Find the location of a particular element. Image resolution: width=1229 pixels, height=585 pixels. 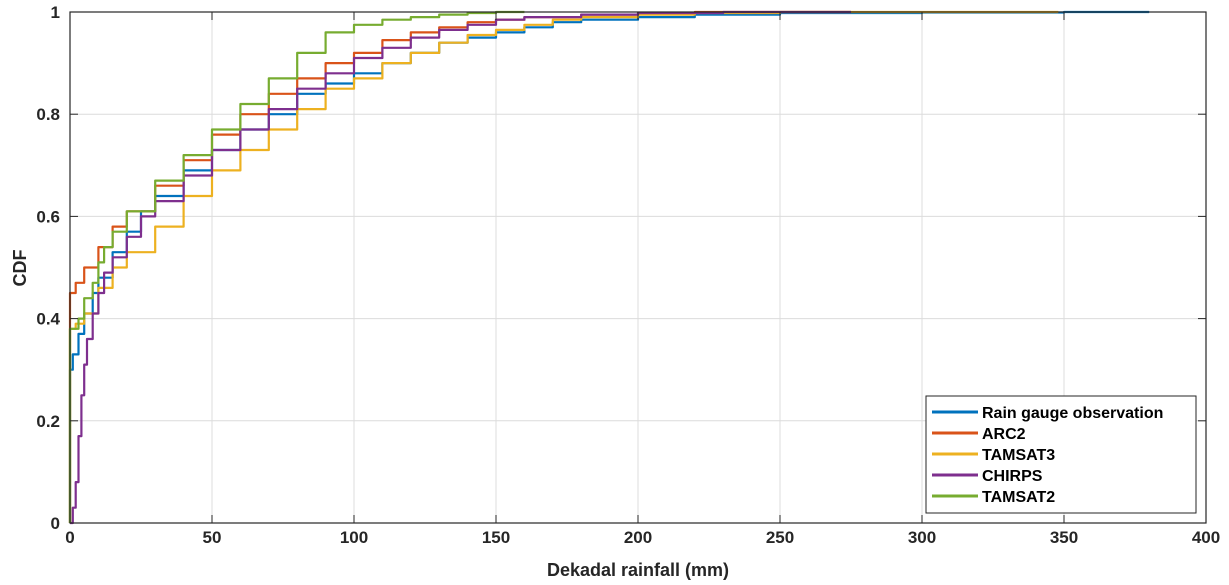

y-tick-label: 0.4 is located at coordinates (48, 319).